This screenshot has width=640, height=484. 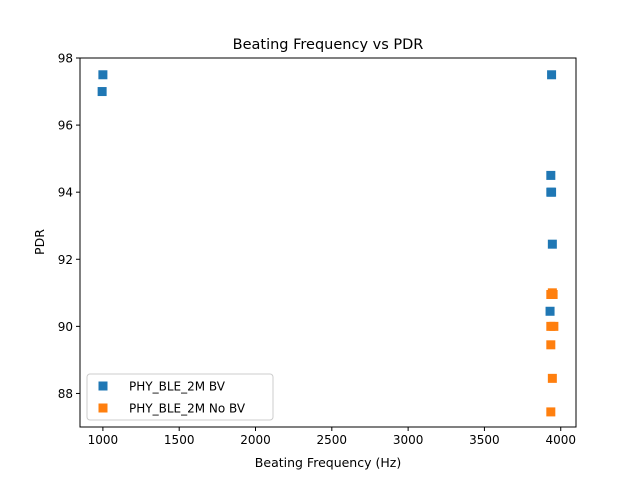 What do you see at coordinates (65, 327) in the screenshot?
I see `y-tick-label: 90` at bounding box center [65, 327].